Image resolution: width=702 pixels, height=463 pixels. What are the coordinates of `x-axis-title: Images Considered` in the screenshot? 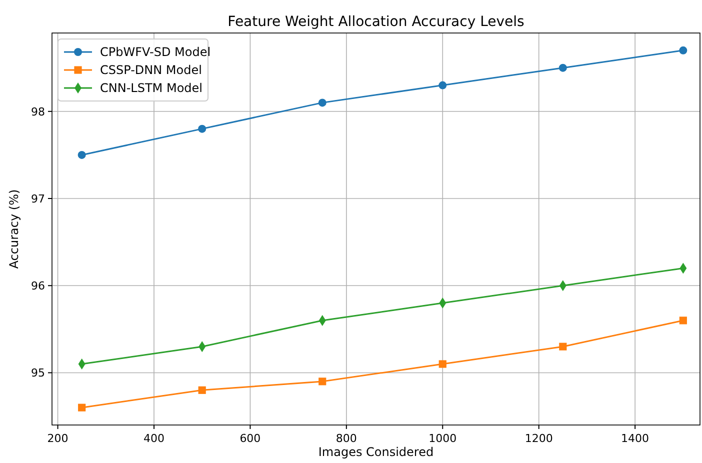 It's located at (376, 452).